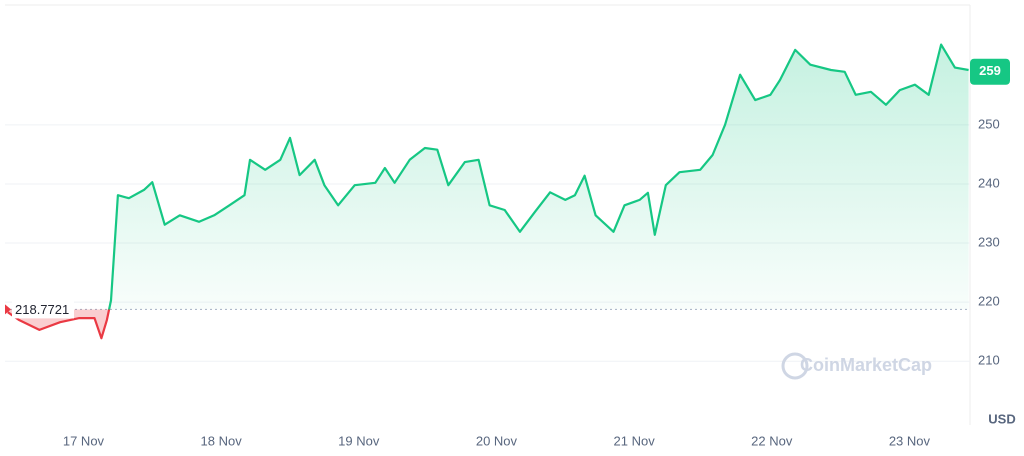 This screenshot has width=1024, height=456. I want to click on current-price-label: 259, so click(990, 70).